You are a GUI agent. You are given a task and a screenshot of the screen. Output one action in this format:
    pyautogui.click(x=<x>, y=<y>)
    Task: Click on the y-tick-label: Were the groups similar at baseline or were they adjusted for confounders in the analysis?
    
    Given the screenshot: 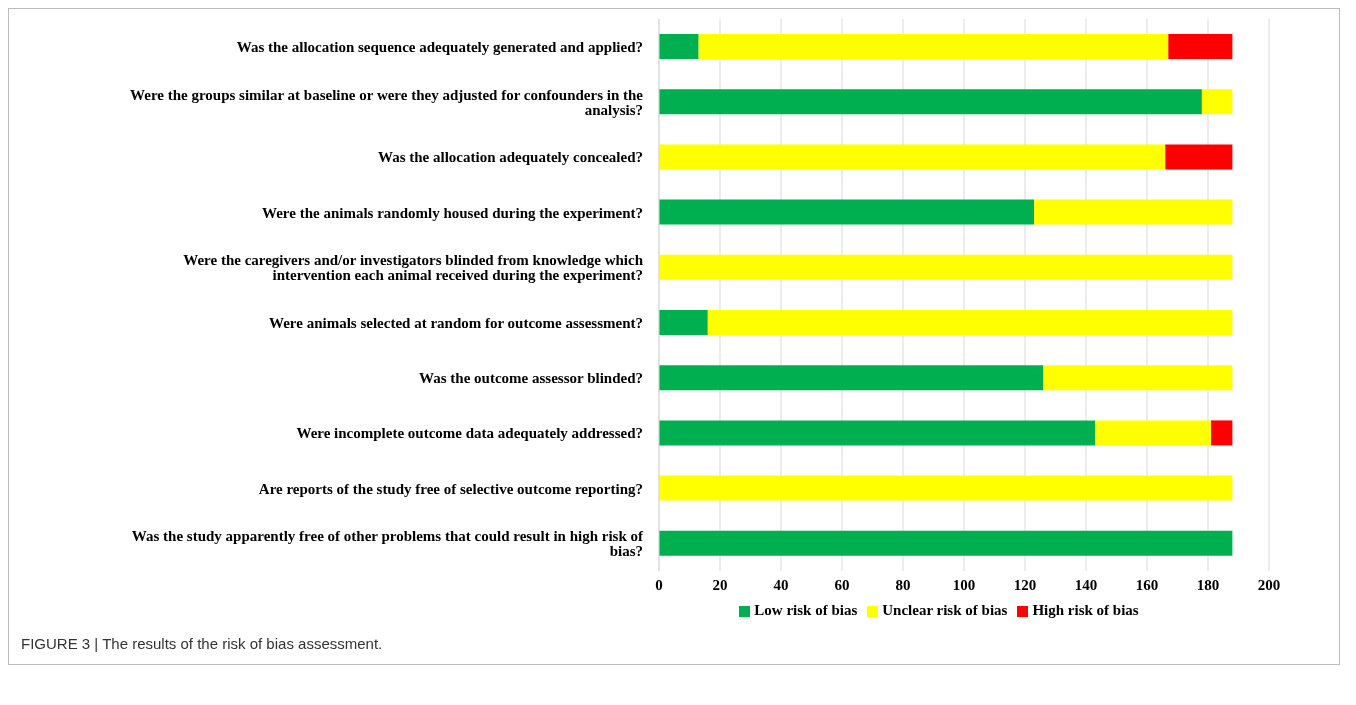 What is the action you would take?
    pyautogui.click(x=387, y=102)
    